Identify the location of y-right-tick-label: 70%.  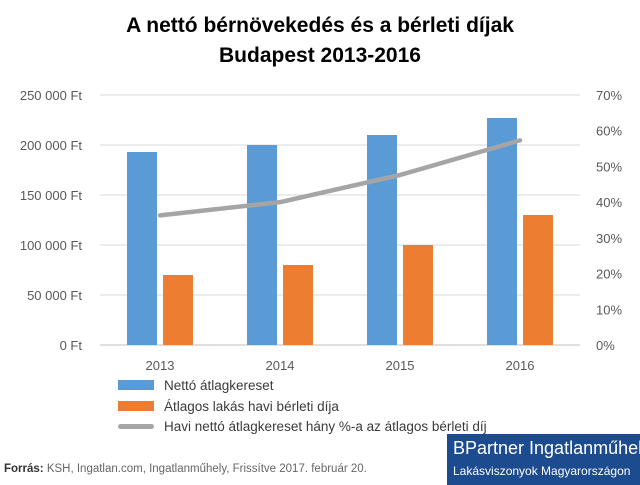
(609, 95).